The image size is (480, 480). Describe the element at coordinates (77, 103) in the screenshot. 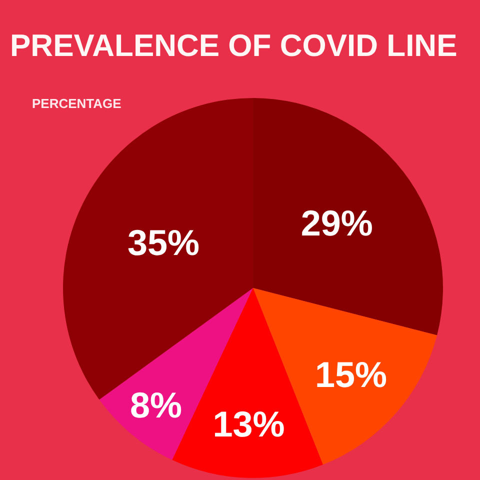

I see `chart-subtitle: PERCENTAGE` at that location.